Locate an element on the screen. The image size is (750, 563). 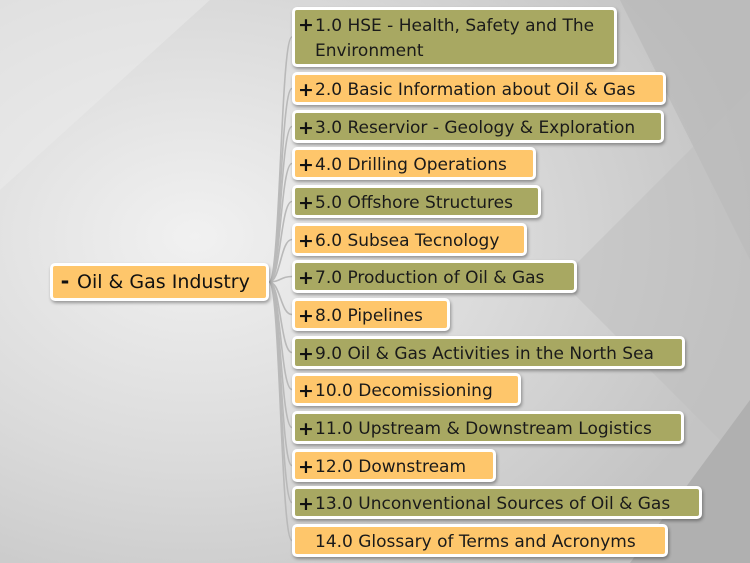
topic-offshore-structures: + 5.0 Offshore Structures is located at coordinates (416, 201).